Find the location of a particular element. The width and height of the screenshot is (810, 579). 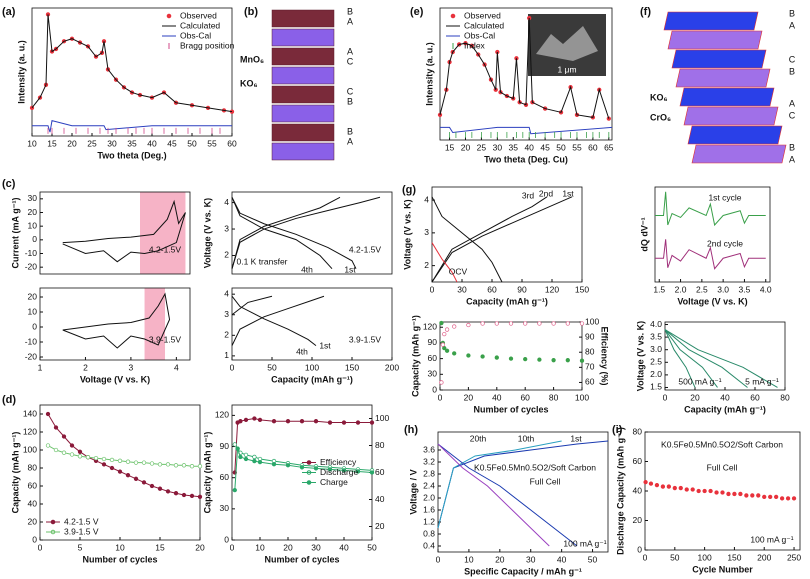

legend-label: Observed is located at coordinates (198, 15).